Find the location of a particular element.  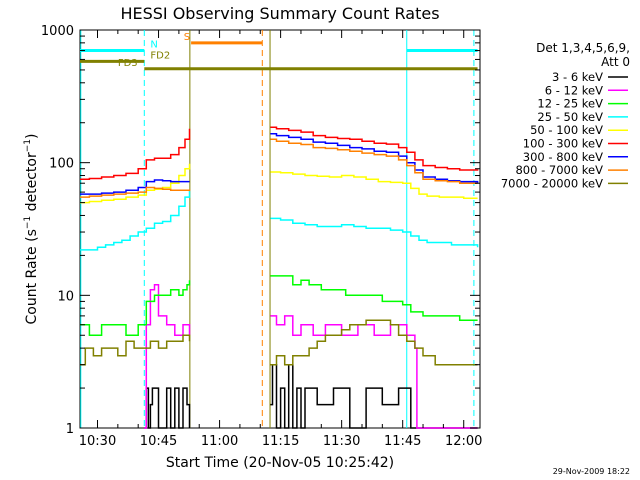

x-tick-label-3: 11:15 is located at coordinates (280, 441).